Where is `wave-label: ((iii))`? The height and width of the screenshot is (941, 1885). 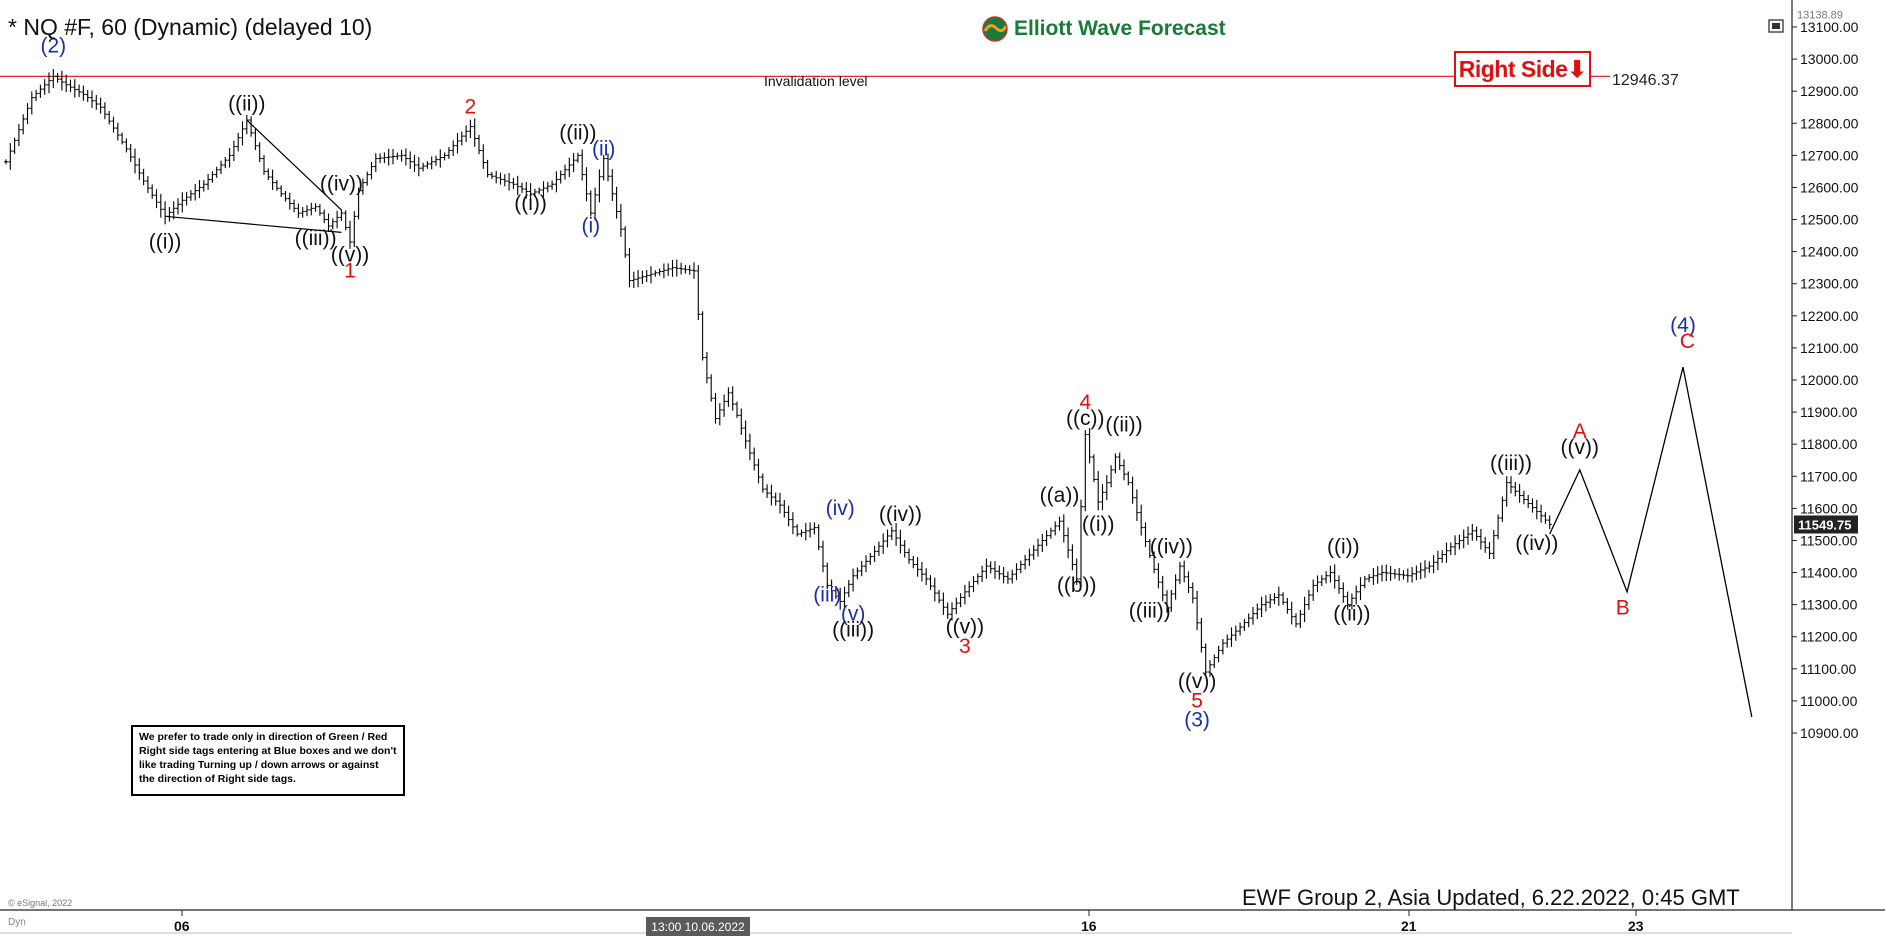 wave-label: ((iii)) is located at coordinates (853, 630).